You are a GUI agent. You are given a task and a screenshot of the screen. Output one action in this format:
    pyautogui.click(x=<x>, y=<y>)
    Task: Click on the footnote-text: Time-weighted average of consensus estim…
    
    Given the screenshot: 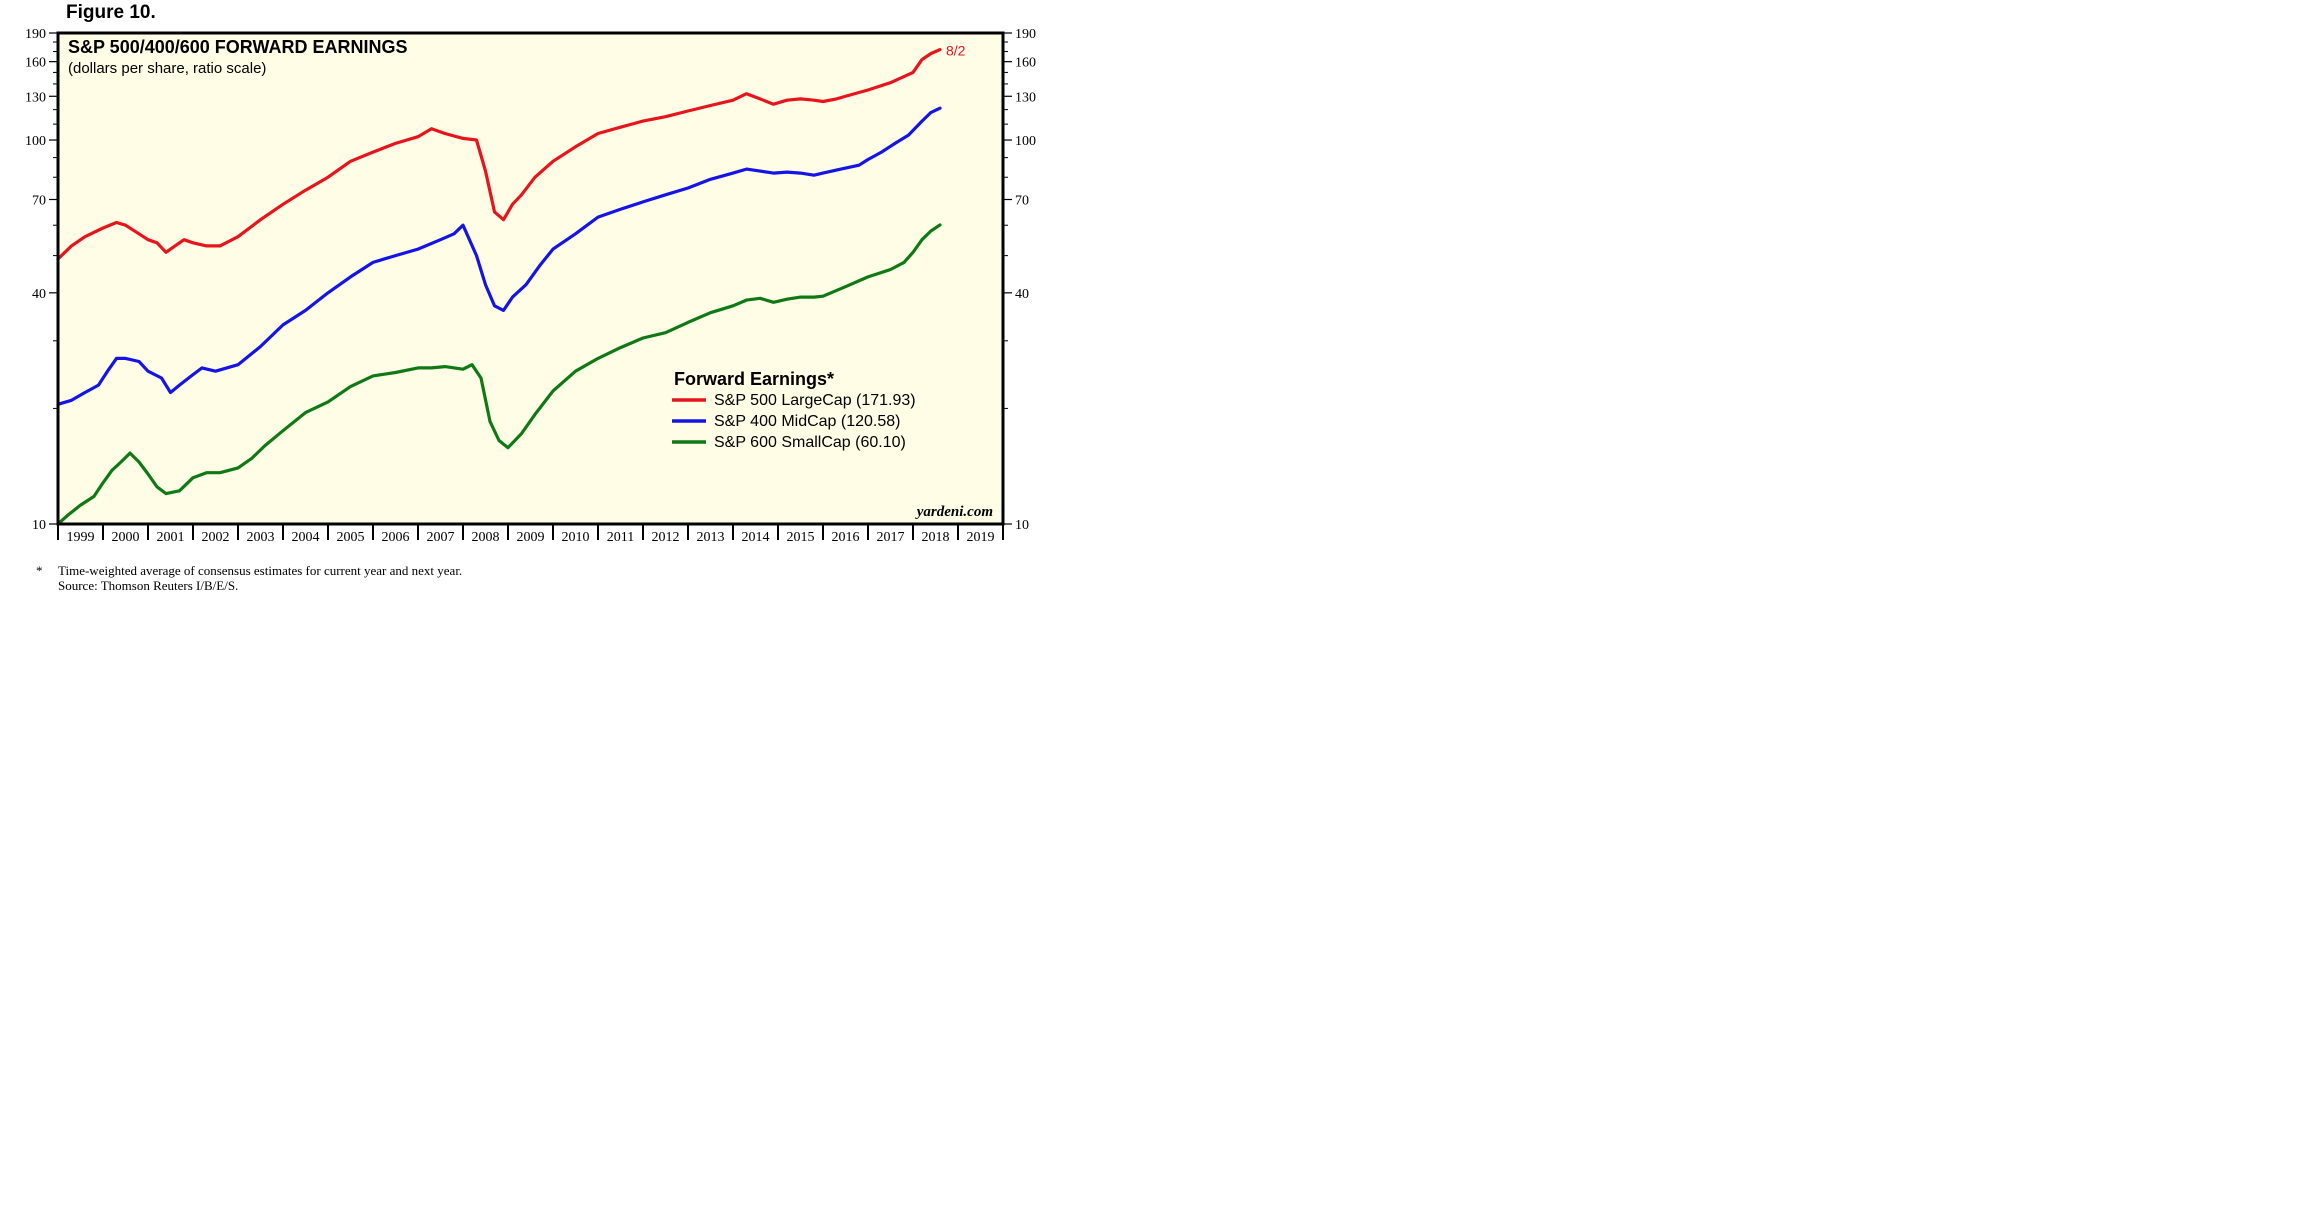 What is the action you would take?
    pyautogui.click(x=260, y=570)
    